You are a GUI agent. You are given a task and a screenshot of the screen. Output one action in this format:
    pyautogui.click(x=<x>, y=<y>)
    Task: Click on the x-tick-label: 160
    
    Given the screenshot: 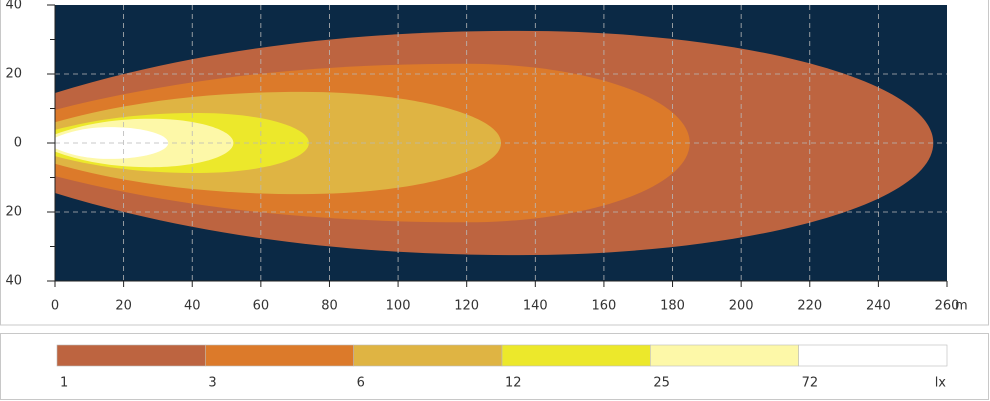 What is the action you would take?
    pyautogui.click(x=604, y=306)
    